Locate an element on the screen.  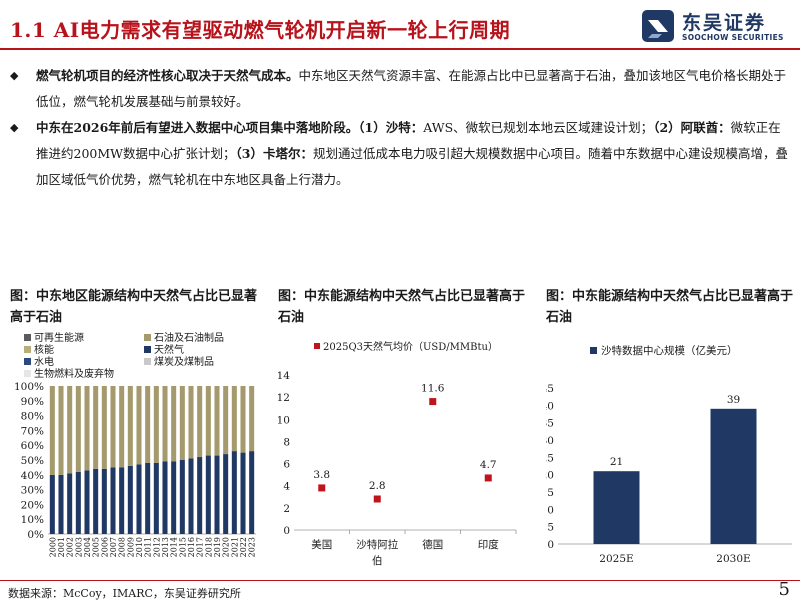
legend-label: 核能 is located at coordinates (44, 349).